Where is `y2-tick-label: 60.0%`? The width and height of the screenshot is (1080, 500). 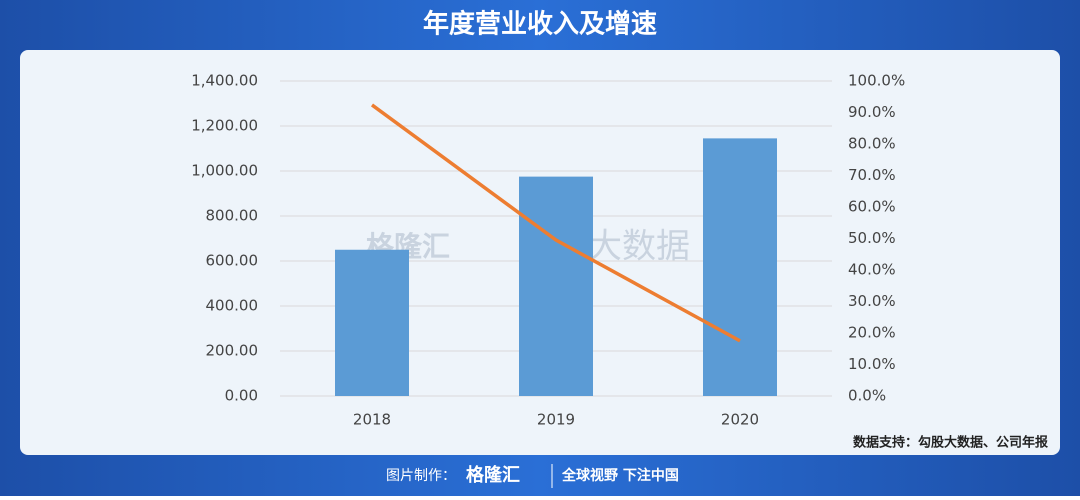
y2-tick-label: 60.0% is located at coordinates (872, 207).